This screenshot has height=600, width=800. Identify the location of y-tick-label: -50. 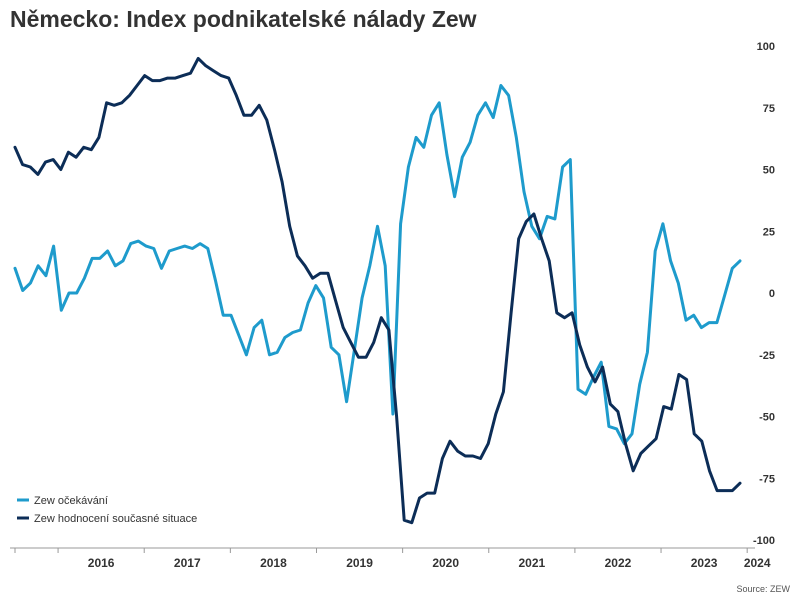
(767, 418).